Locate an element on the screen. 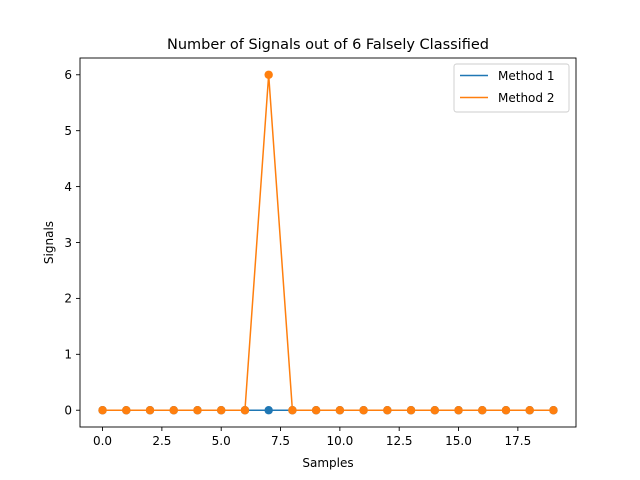 The height and width of the screenshot is (480, 640). x-tick-label-0: 0.0 is located at coordinates (102, 441).